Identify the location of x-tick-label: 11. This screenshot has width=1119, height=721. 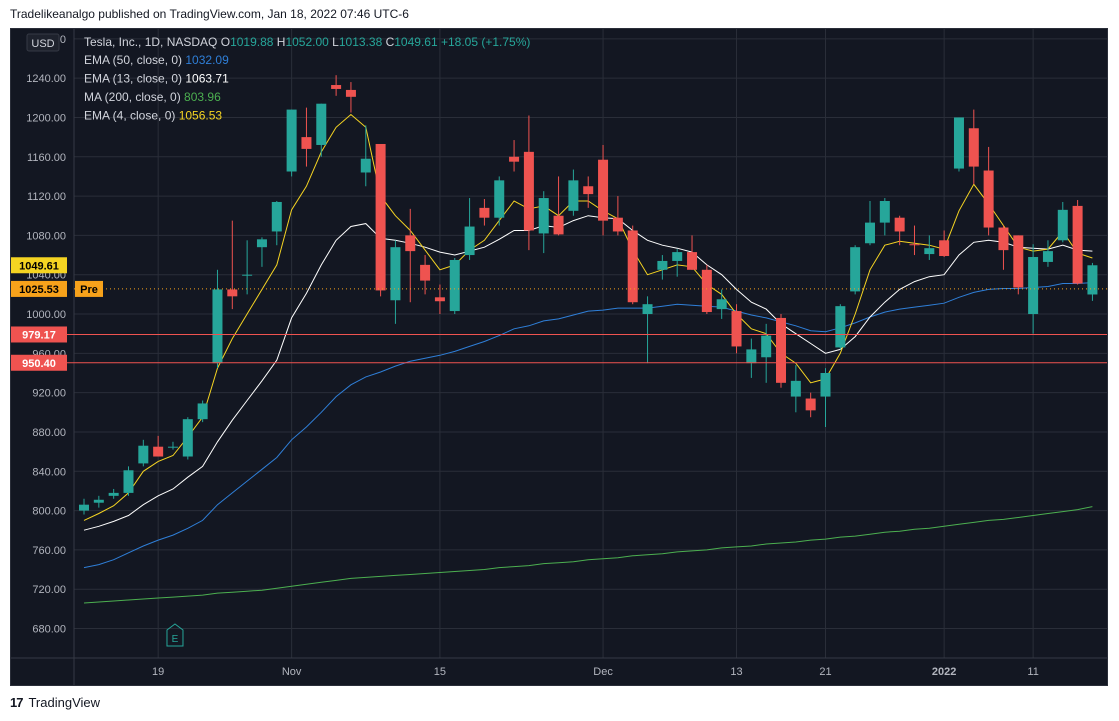
(1032, 672).